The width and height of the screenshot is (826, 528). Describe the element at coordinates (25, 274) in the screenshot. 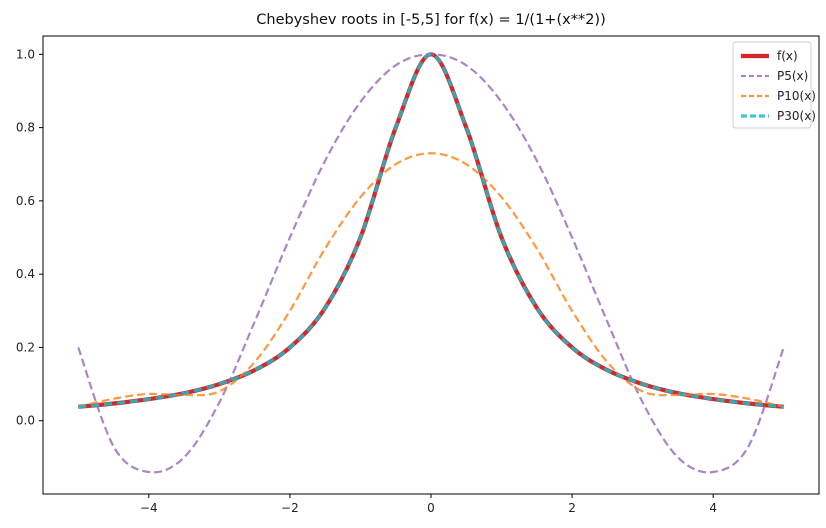

I see `y-tick-label: 0.4` at that location.